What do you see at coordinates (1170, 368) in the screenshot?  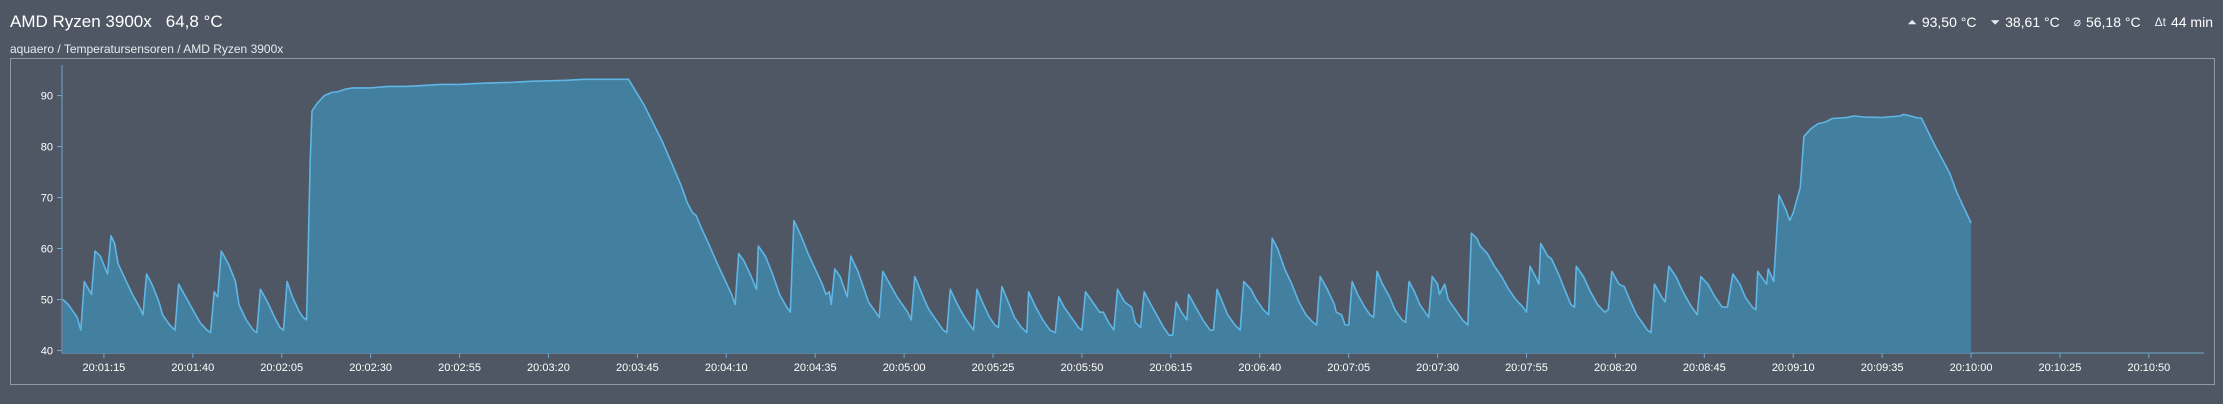 I see `x-tick-label: 20:06:15` at bounding box center [1170, 368].